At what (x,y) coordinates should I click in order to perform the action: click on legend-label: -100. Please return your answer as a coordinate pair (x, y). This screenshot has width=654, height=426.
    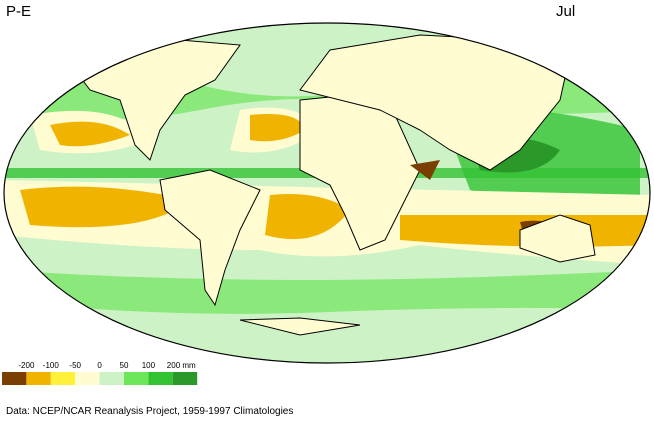
    Looking at the image, I should click on (51, 365).